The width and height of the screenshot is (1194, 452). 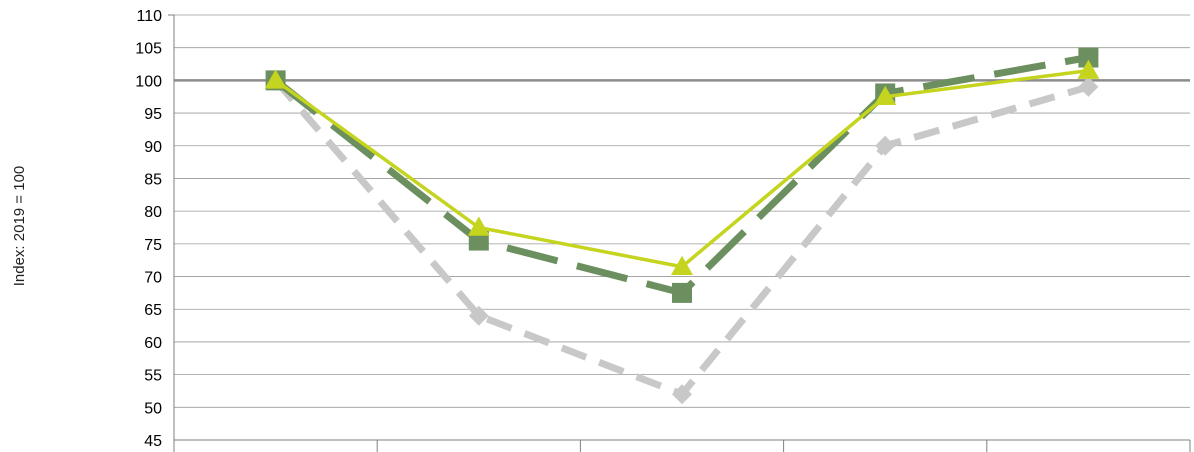 I want to click on y-tick-label: 80, so click(x=153, y=212).